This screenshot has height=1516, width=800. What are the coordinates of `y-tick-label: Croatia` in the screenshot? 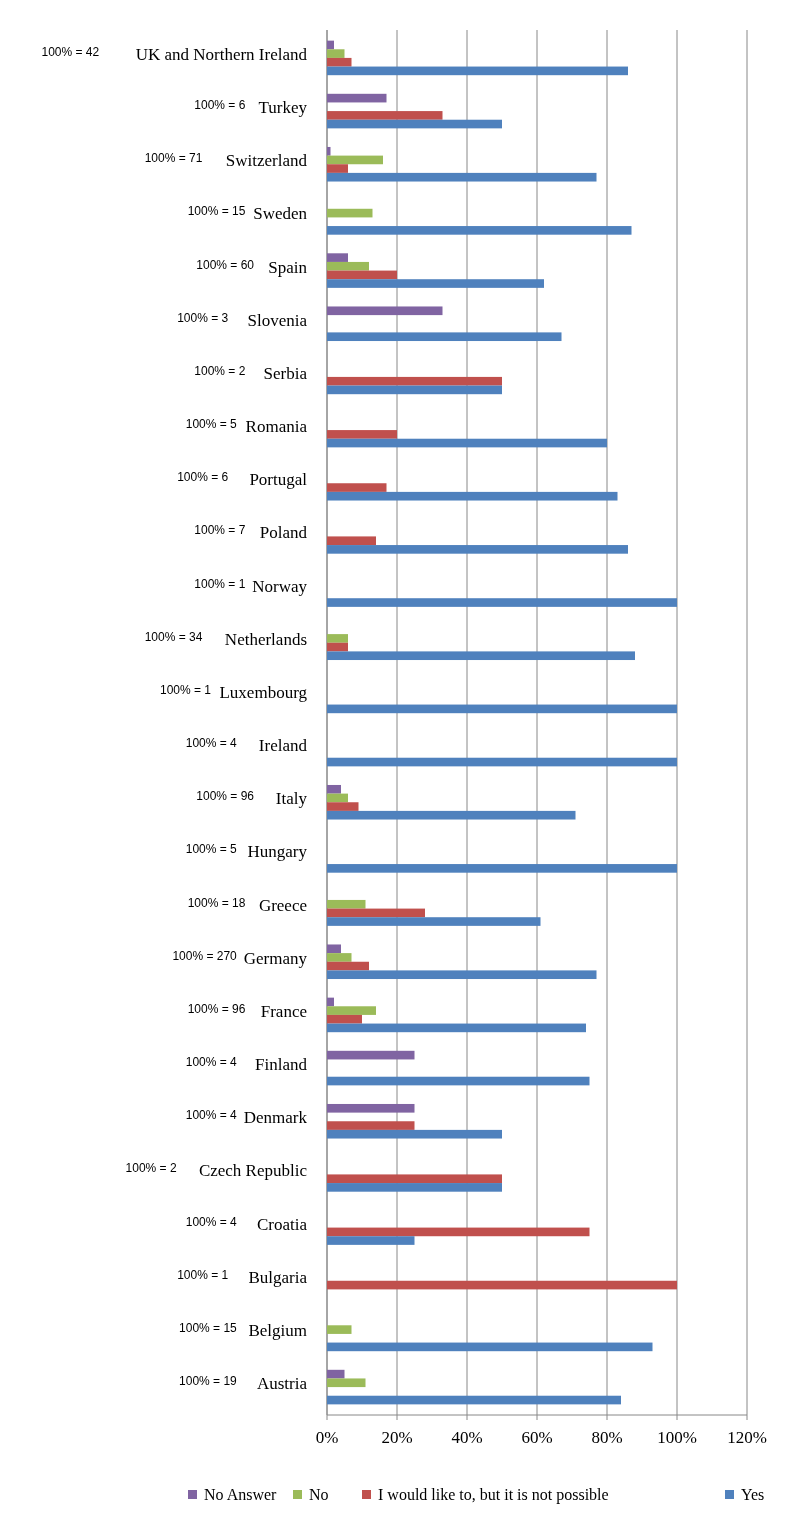 It's located at (282, 1224).